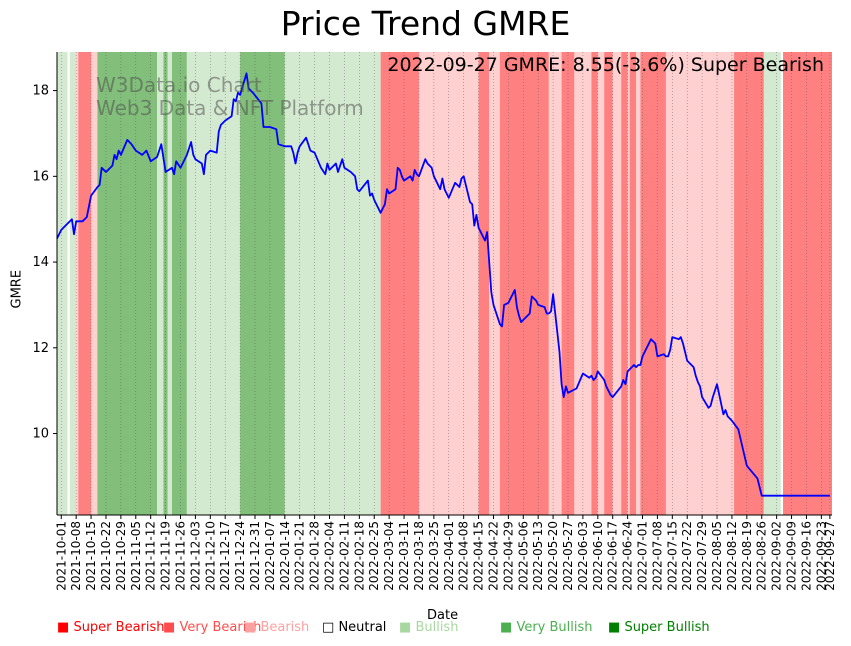  I want to click on legend-label: Super Bullish, so click(667, 627).